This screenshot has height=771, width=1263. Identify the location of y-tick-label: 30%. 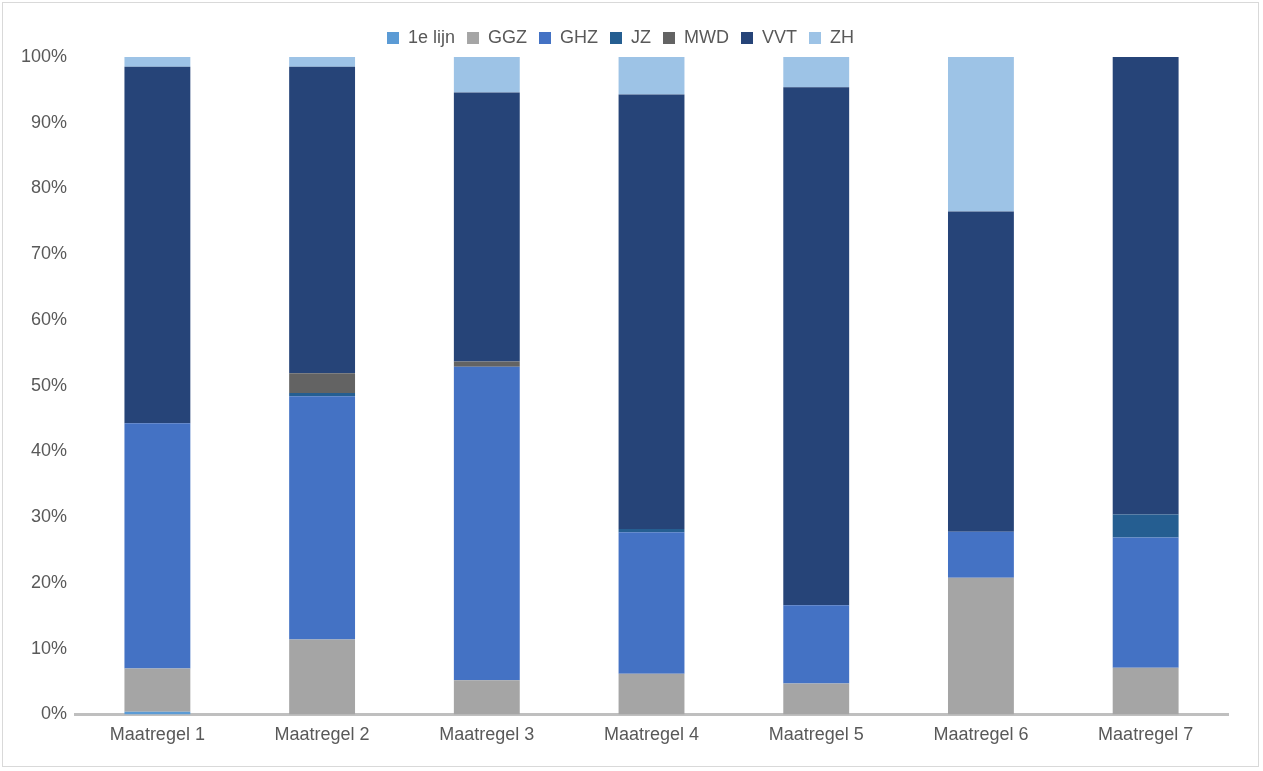
(49, 516).